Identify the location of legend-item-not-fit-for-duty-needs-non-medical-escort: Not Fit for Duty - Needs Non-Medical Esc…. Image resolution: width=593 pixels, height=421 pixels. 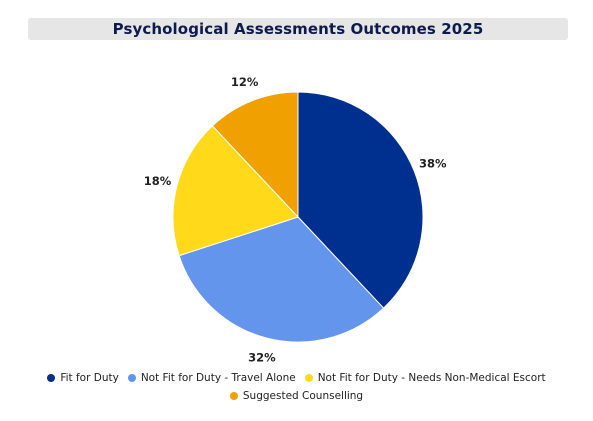
(425, 378).